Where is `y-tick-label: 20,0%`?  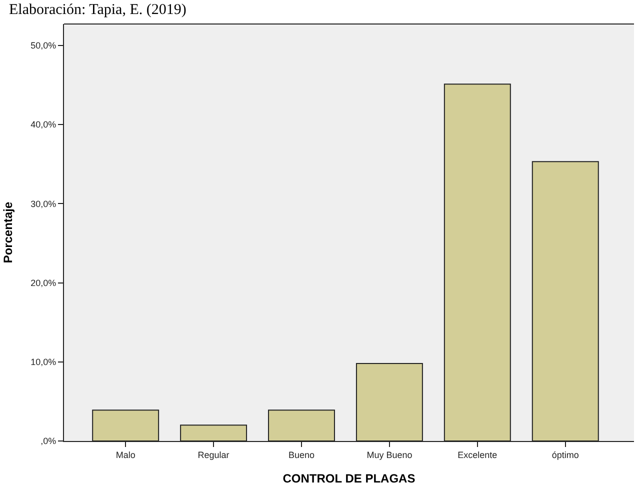 y-tick-label: 20,0% is located at coordinates (43, 283).